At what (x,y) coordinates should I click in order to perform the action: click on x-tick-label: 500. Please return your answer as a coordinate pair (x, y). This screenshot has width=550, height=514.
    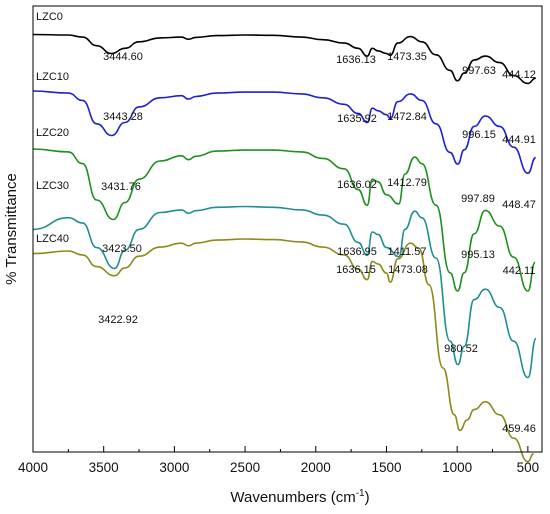
    Looking at the image, I should click on (528, 467).